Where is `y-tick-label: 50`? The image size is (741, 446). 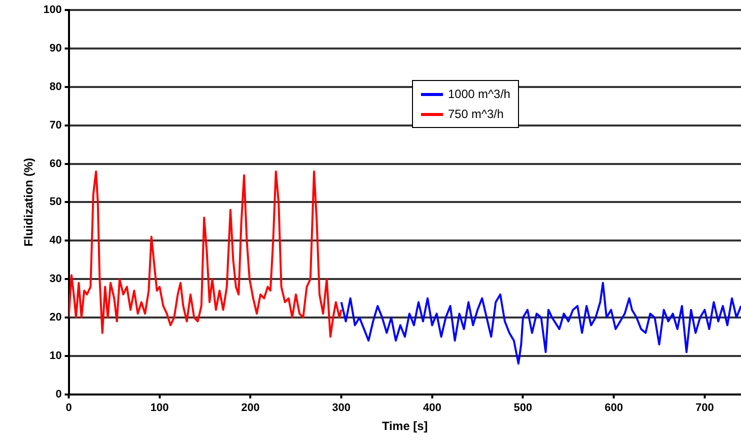
y-tick-label: 50 is located at coordinates (56, 202).